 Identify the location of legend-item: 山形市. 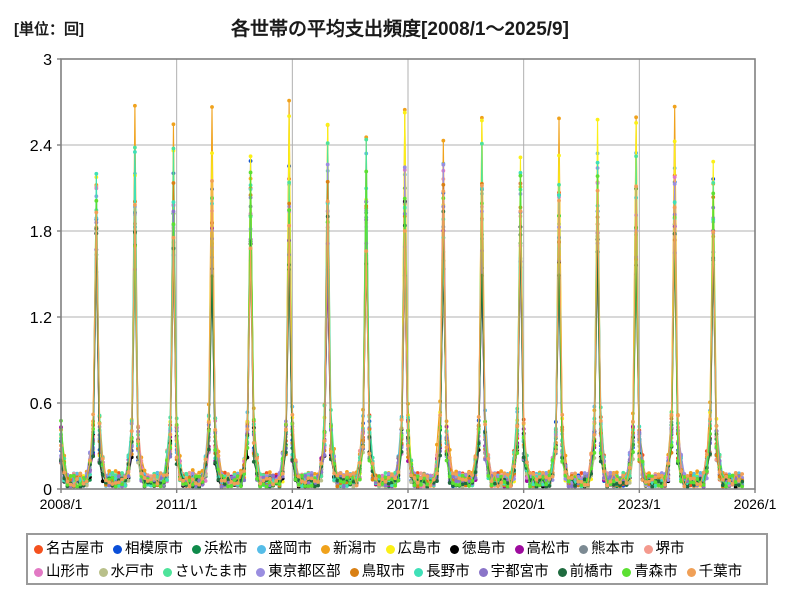
(62, 572).